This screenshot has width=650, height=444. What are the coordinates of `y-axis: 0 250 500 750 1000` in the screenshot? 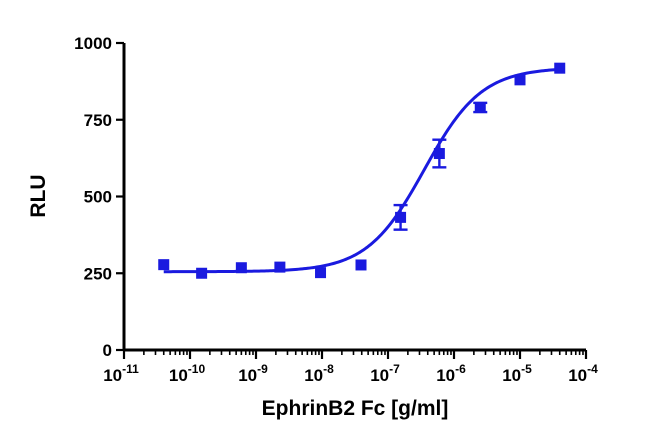 It's located at (100, 197).